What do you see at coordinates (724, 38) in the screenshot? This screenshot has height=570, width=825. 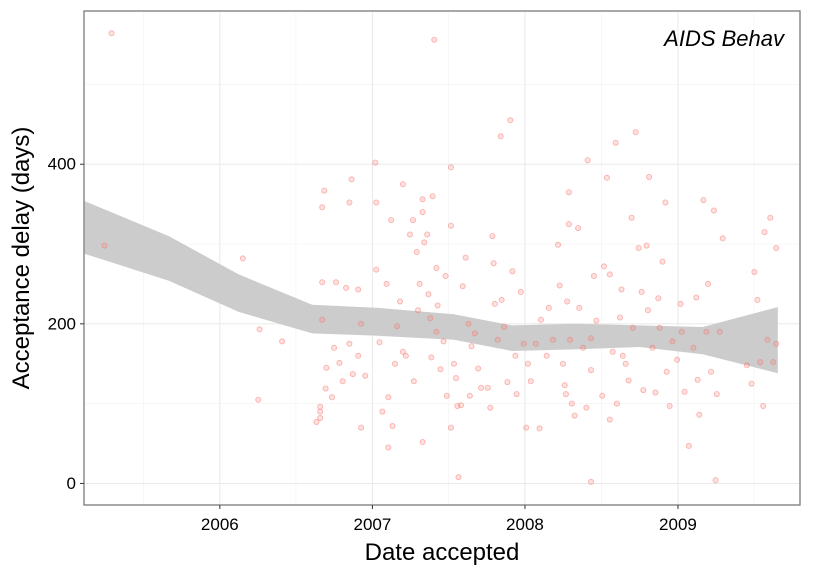 I see `journal-annotation: AIDS Behav` at bounding box center [724, 38].